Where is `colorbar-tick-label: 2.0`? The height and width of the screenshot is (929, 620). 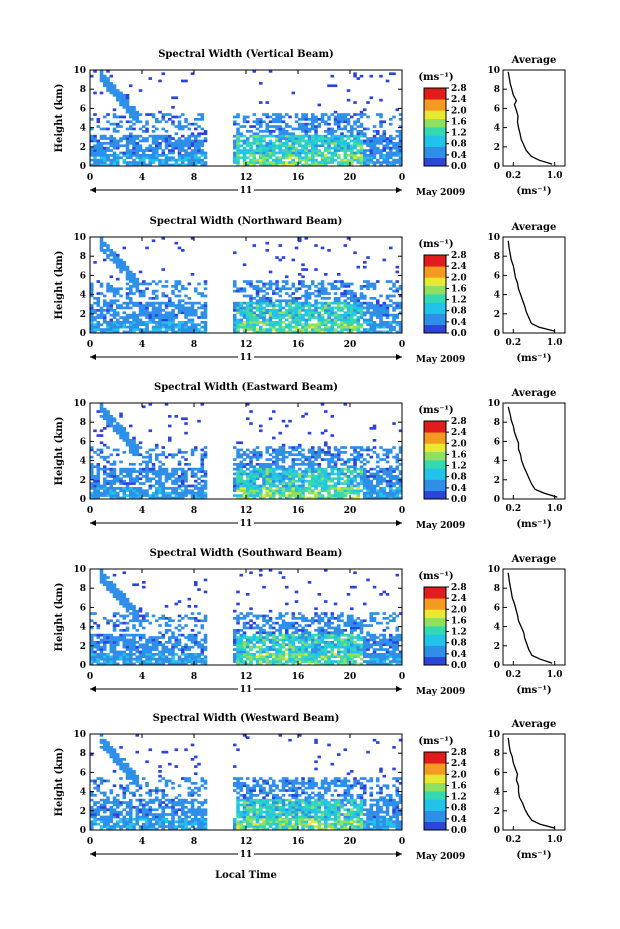
colorbar-tick-label: 2.0 is located at coordinates (459, 444).